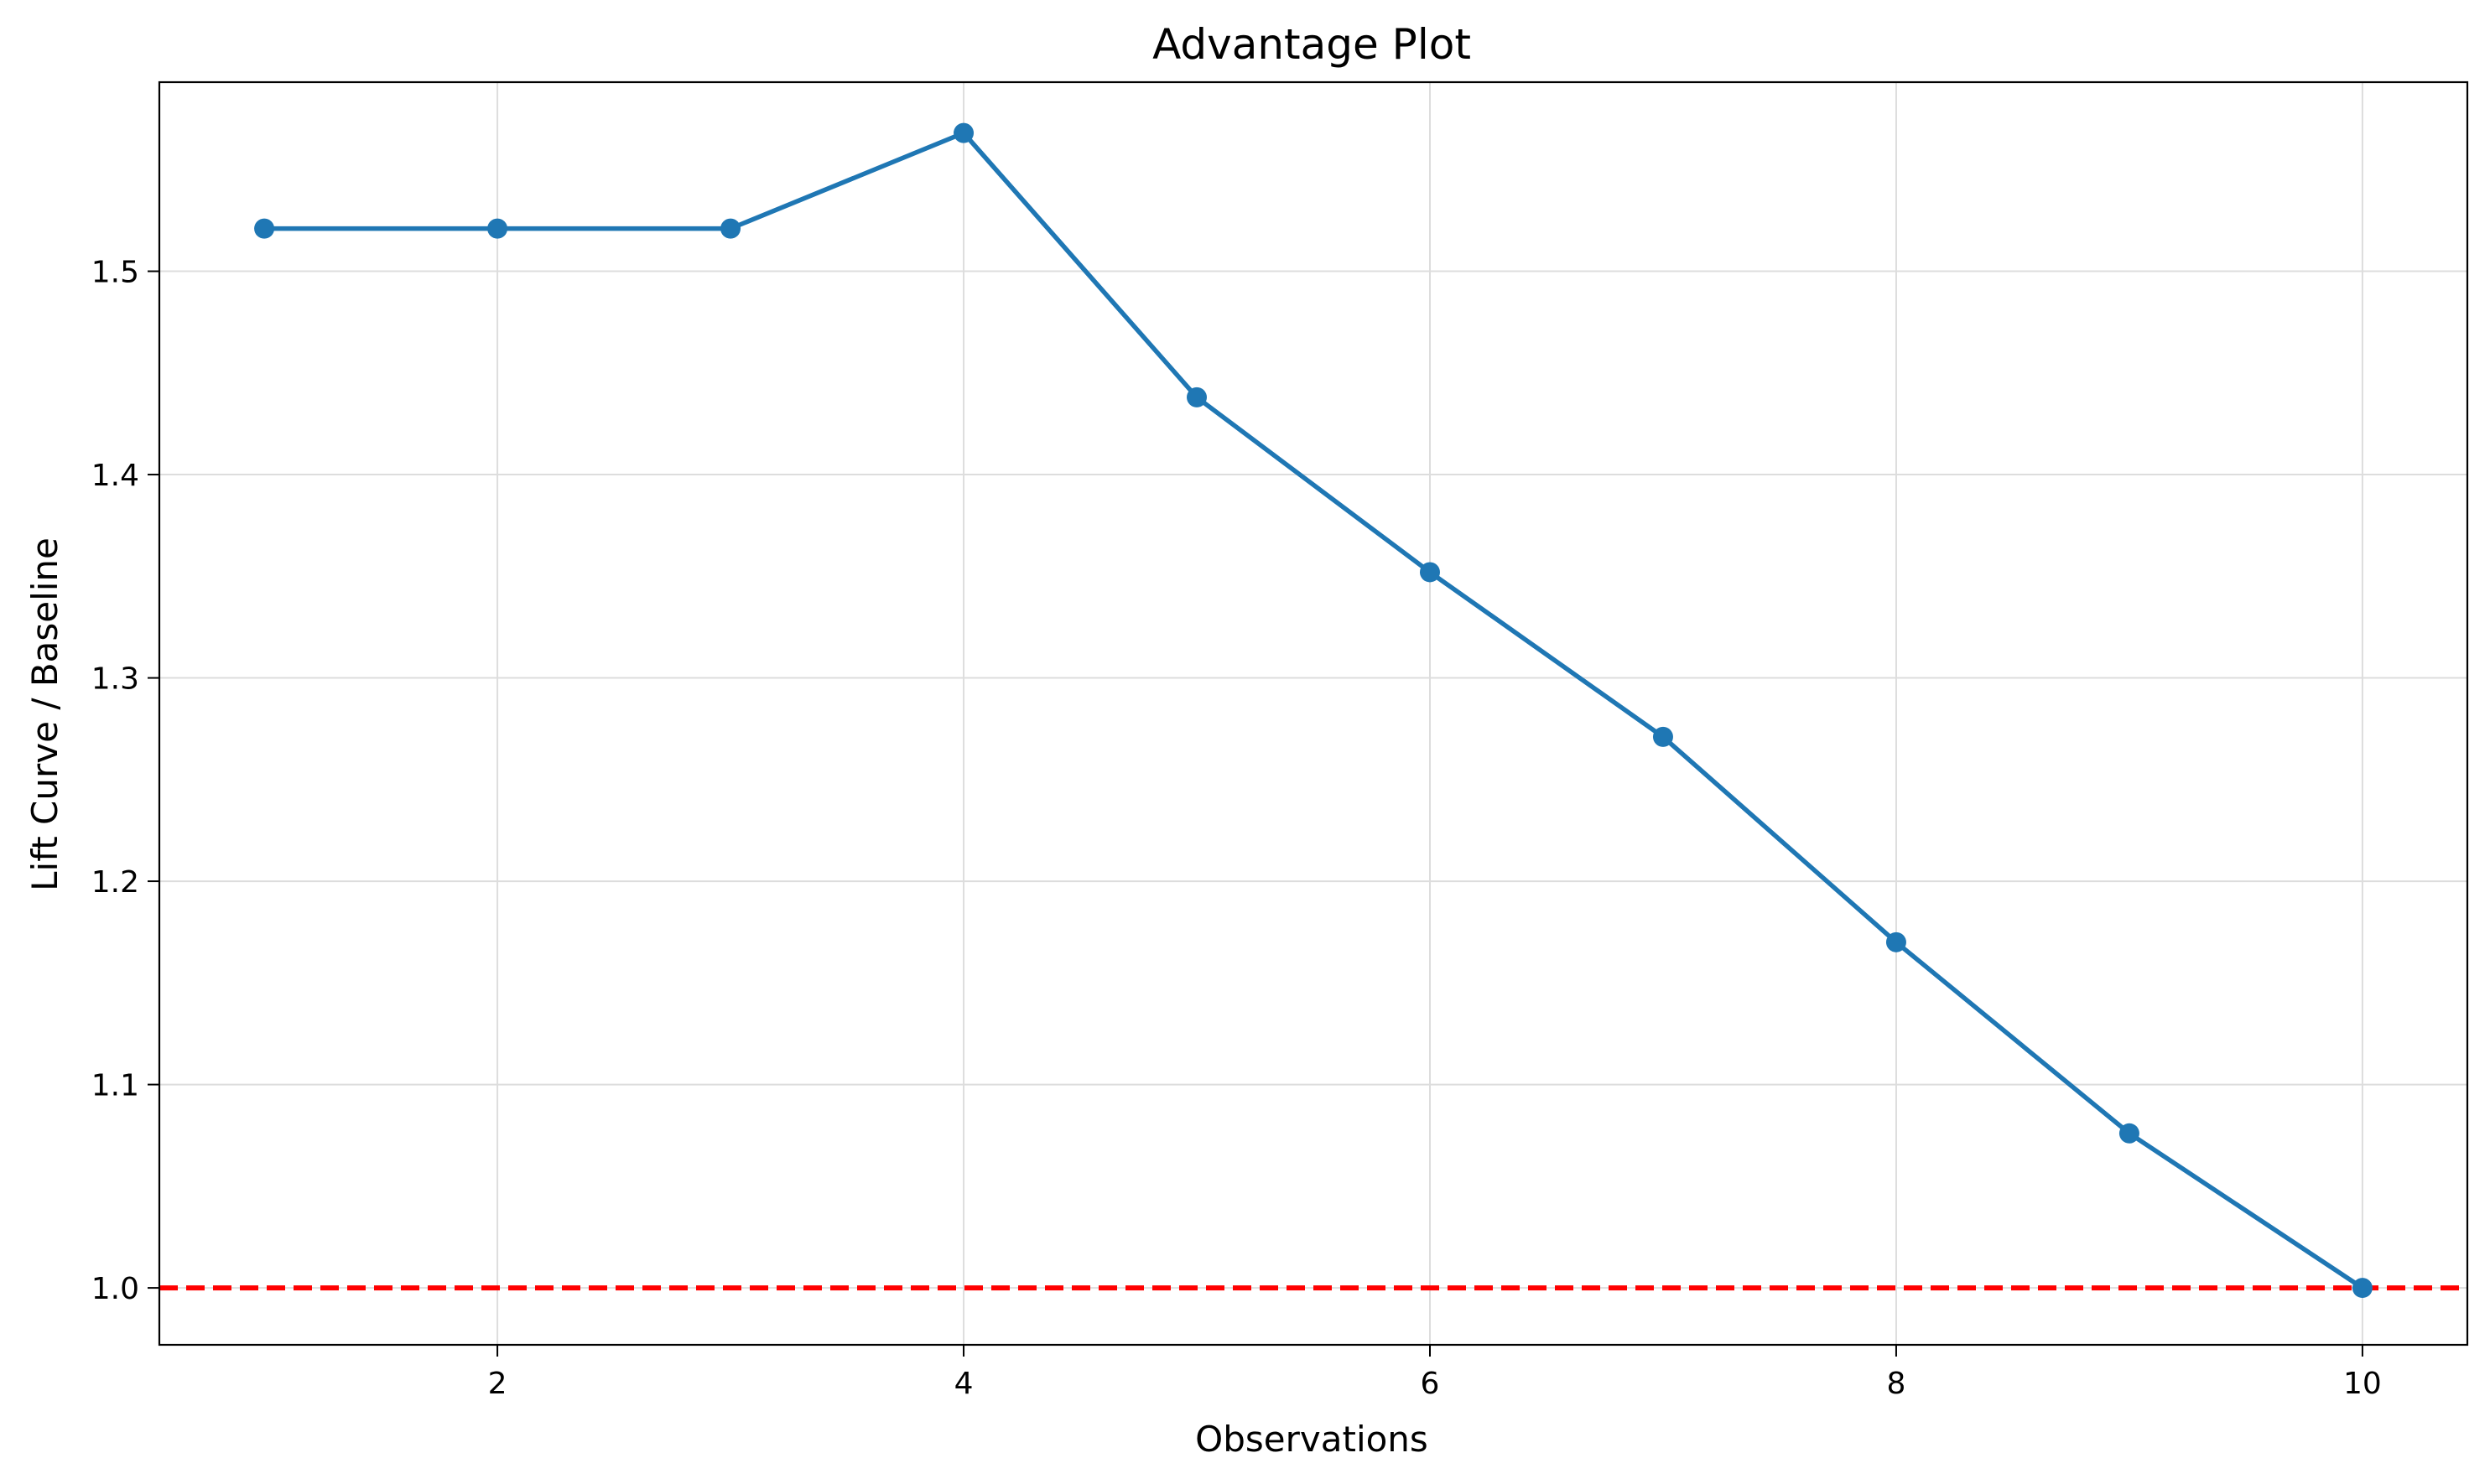 This screenshot has height=1484, width=2490. What do you see at coordinates (115, 273) in the screenshot?
I see `y-tick-label: 1.5` at bounding box center [115, 273].